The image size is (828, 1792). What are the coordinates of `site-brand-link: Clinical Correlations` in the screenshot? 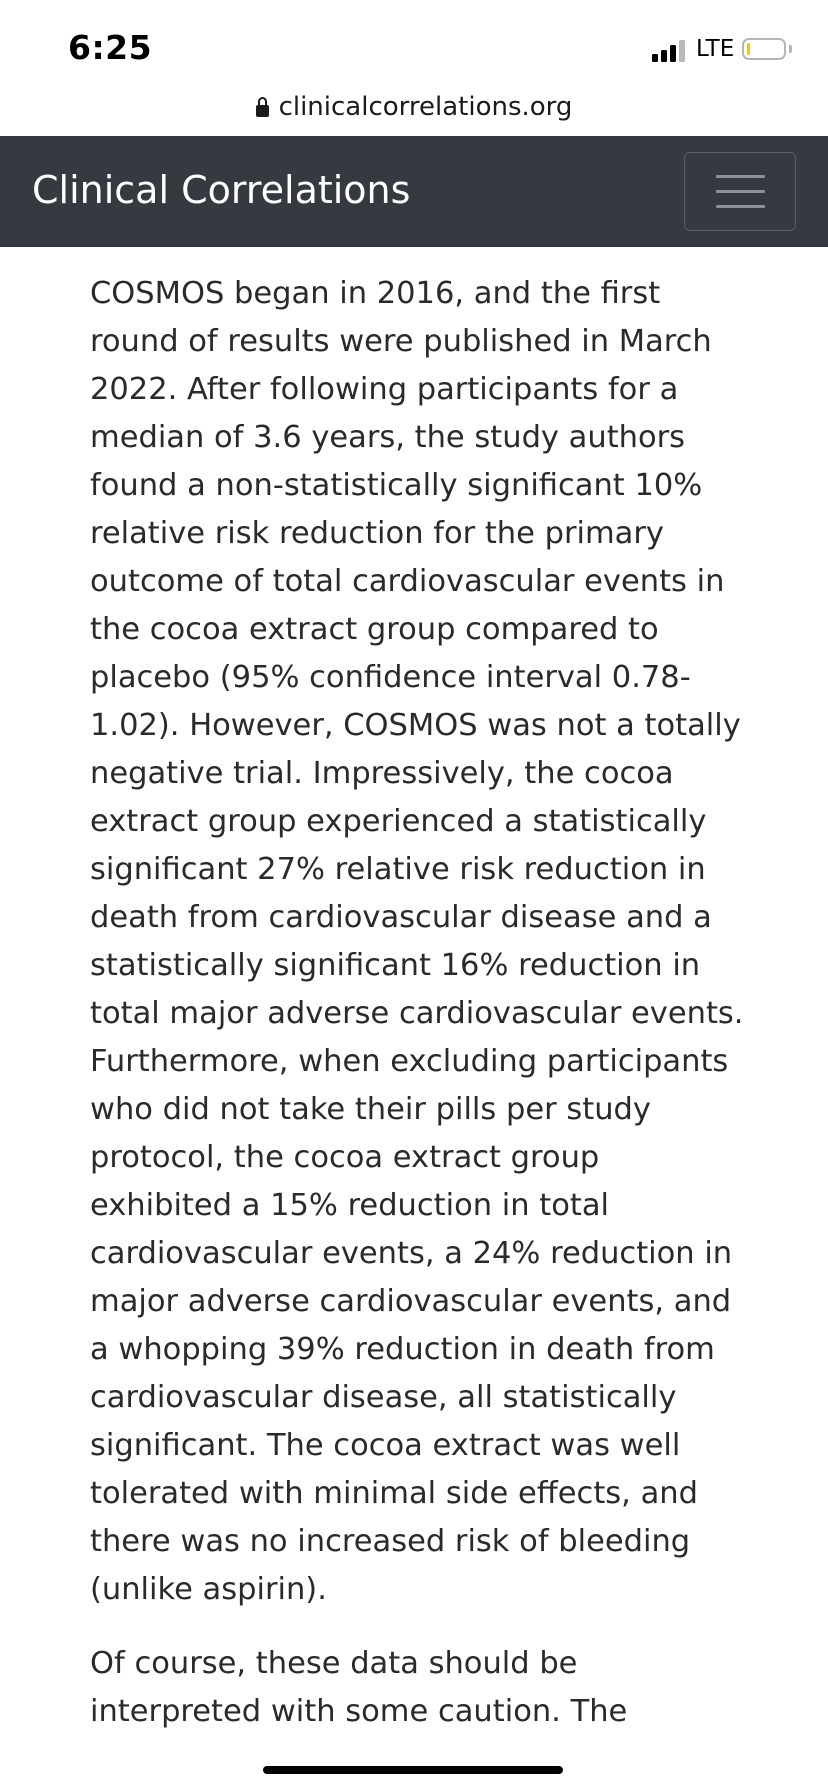 It's located at (221, 190).